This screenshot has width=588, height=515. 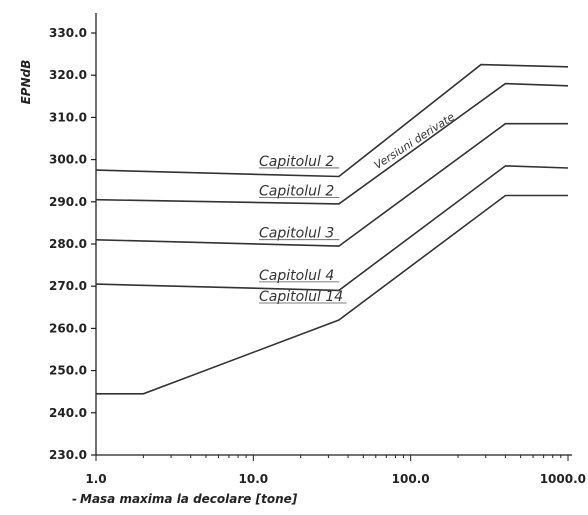 What do you see at coordinates (563, 479) in the screenshot?
I see `x-tick-label: 1000.0` at bounding box center [563, 479].